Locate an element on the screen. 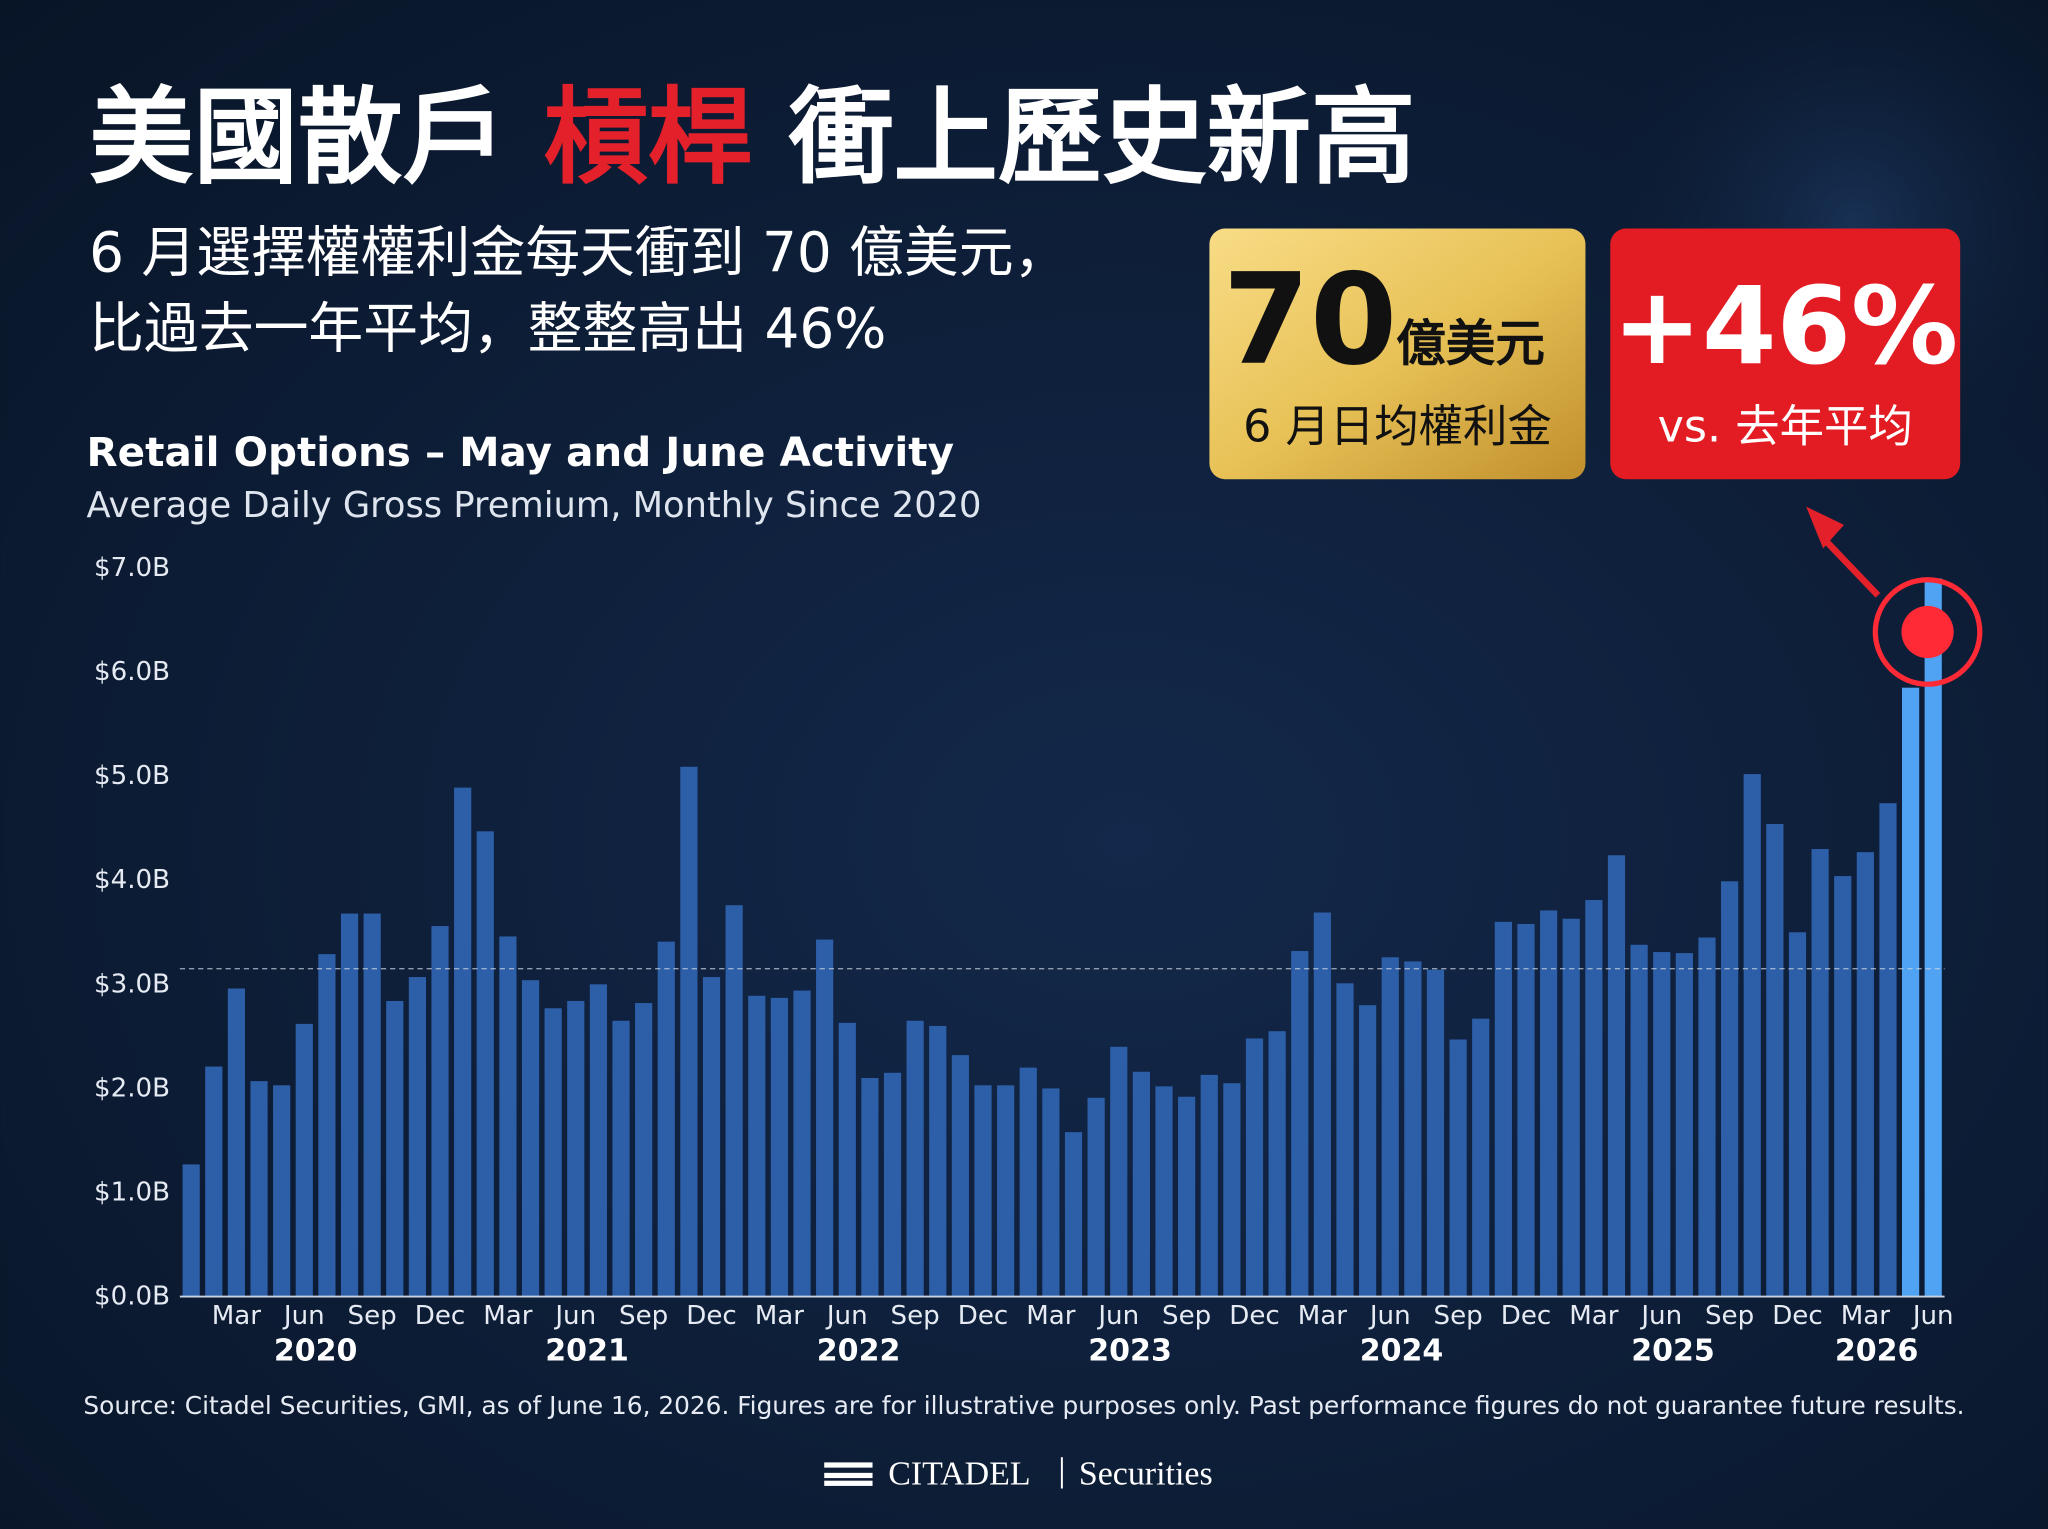  highlight-ring is located at coordinates (1927, 632).